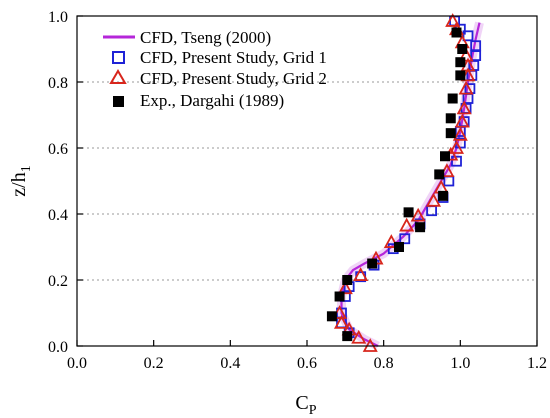  I want to click on x-tick-label: 1.0, so click(460, 363).